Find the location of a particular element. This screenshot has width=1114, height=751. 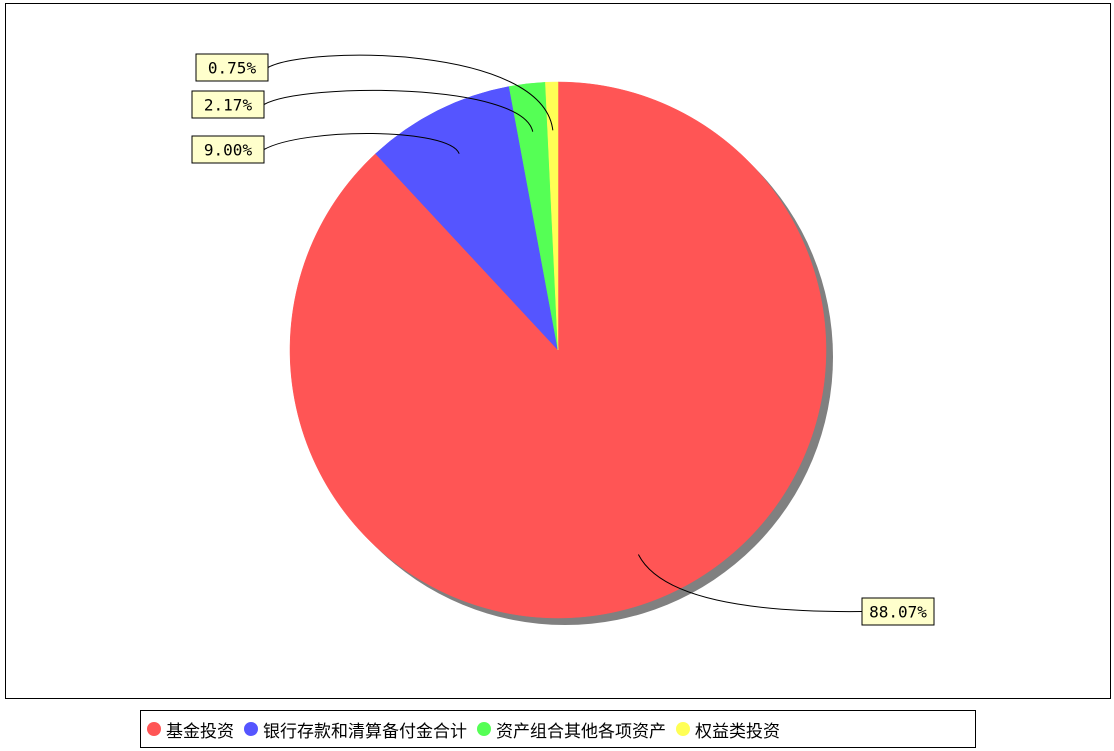

legend-label: 银行存款和清算备付金合计 is located at coordinates (365, 731).